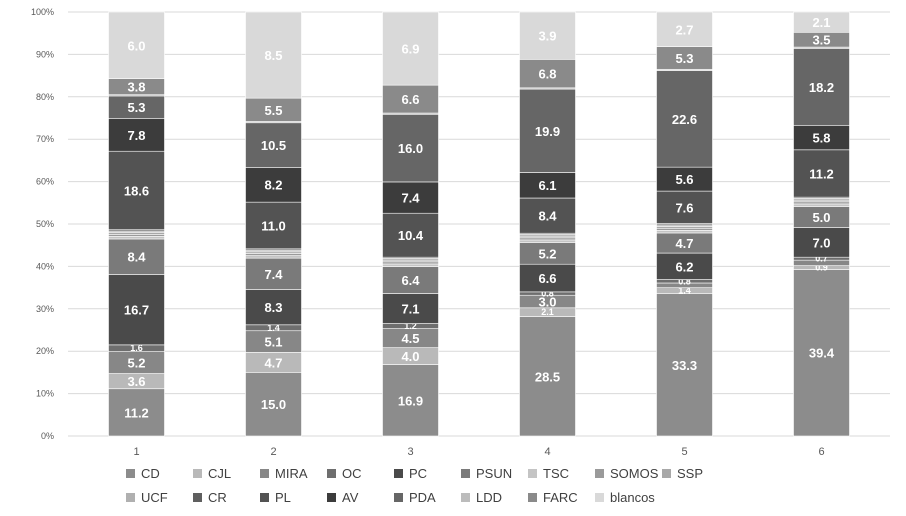  Describe the element at coordinates (547, 294) in the screenshot. I see `data-label: 0.8` at that location.